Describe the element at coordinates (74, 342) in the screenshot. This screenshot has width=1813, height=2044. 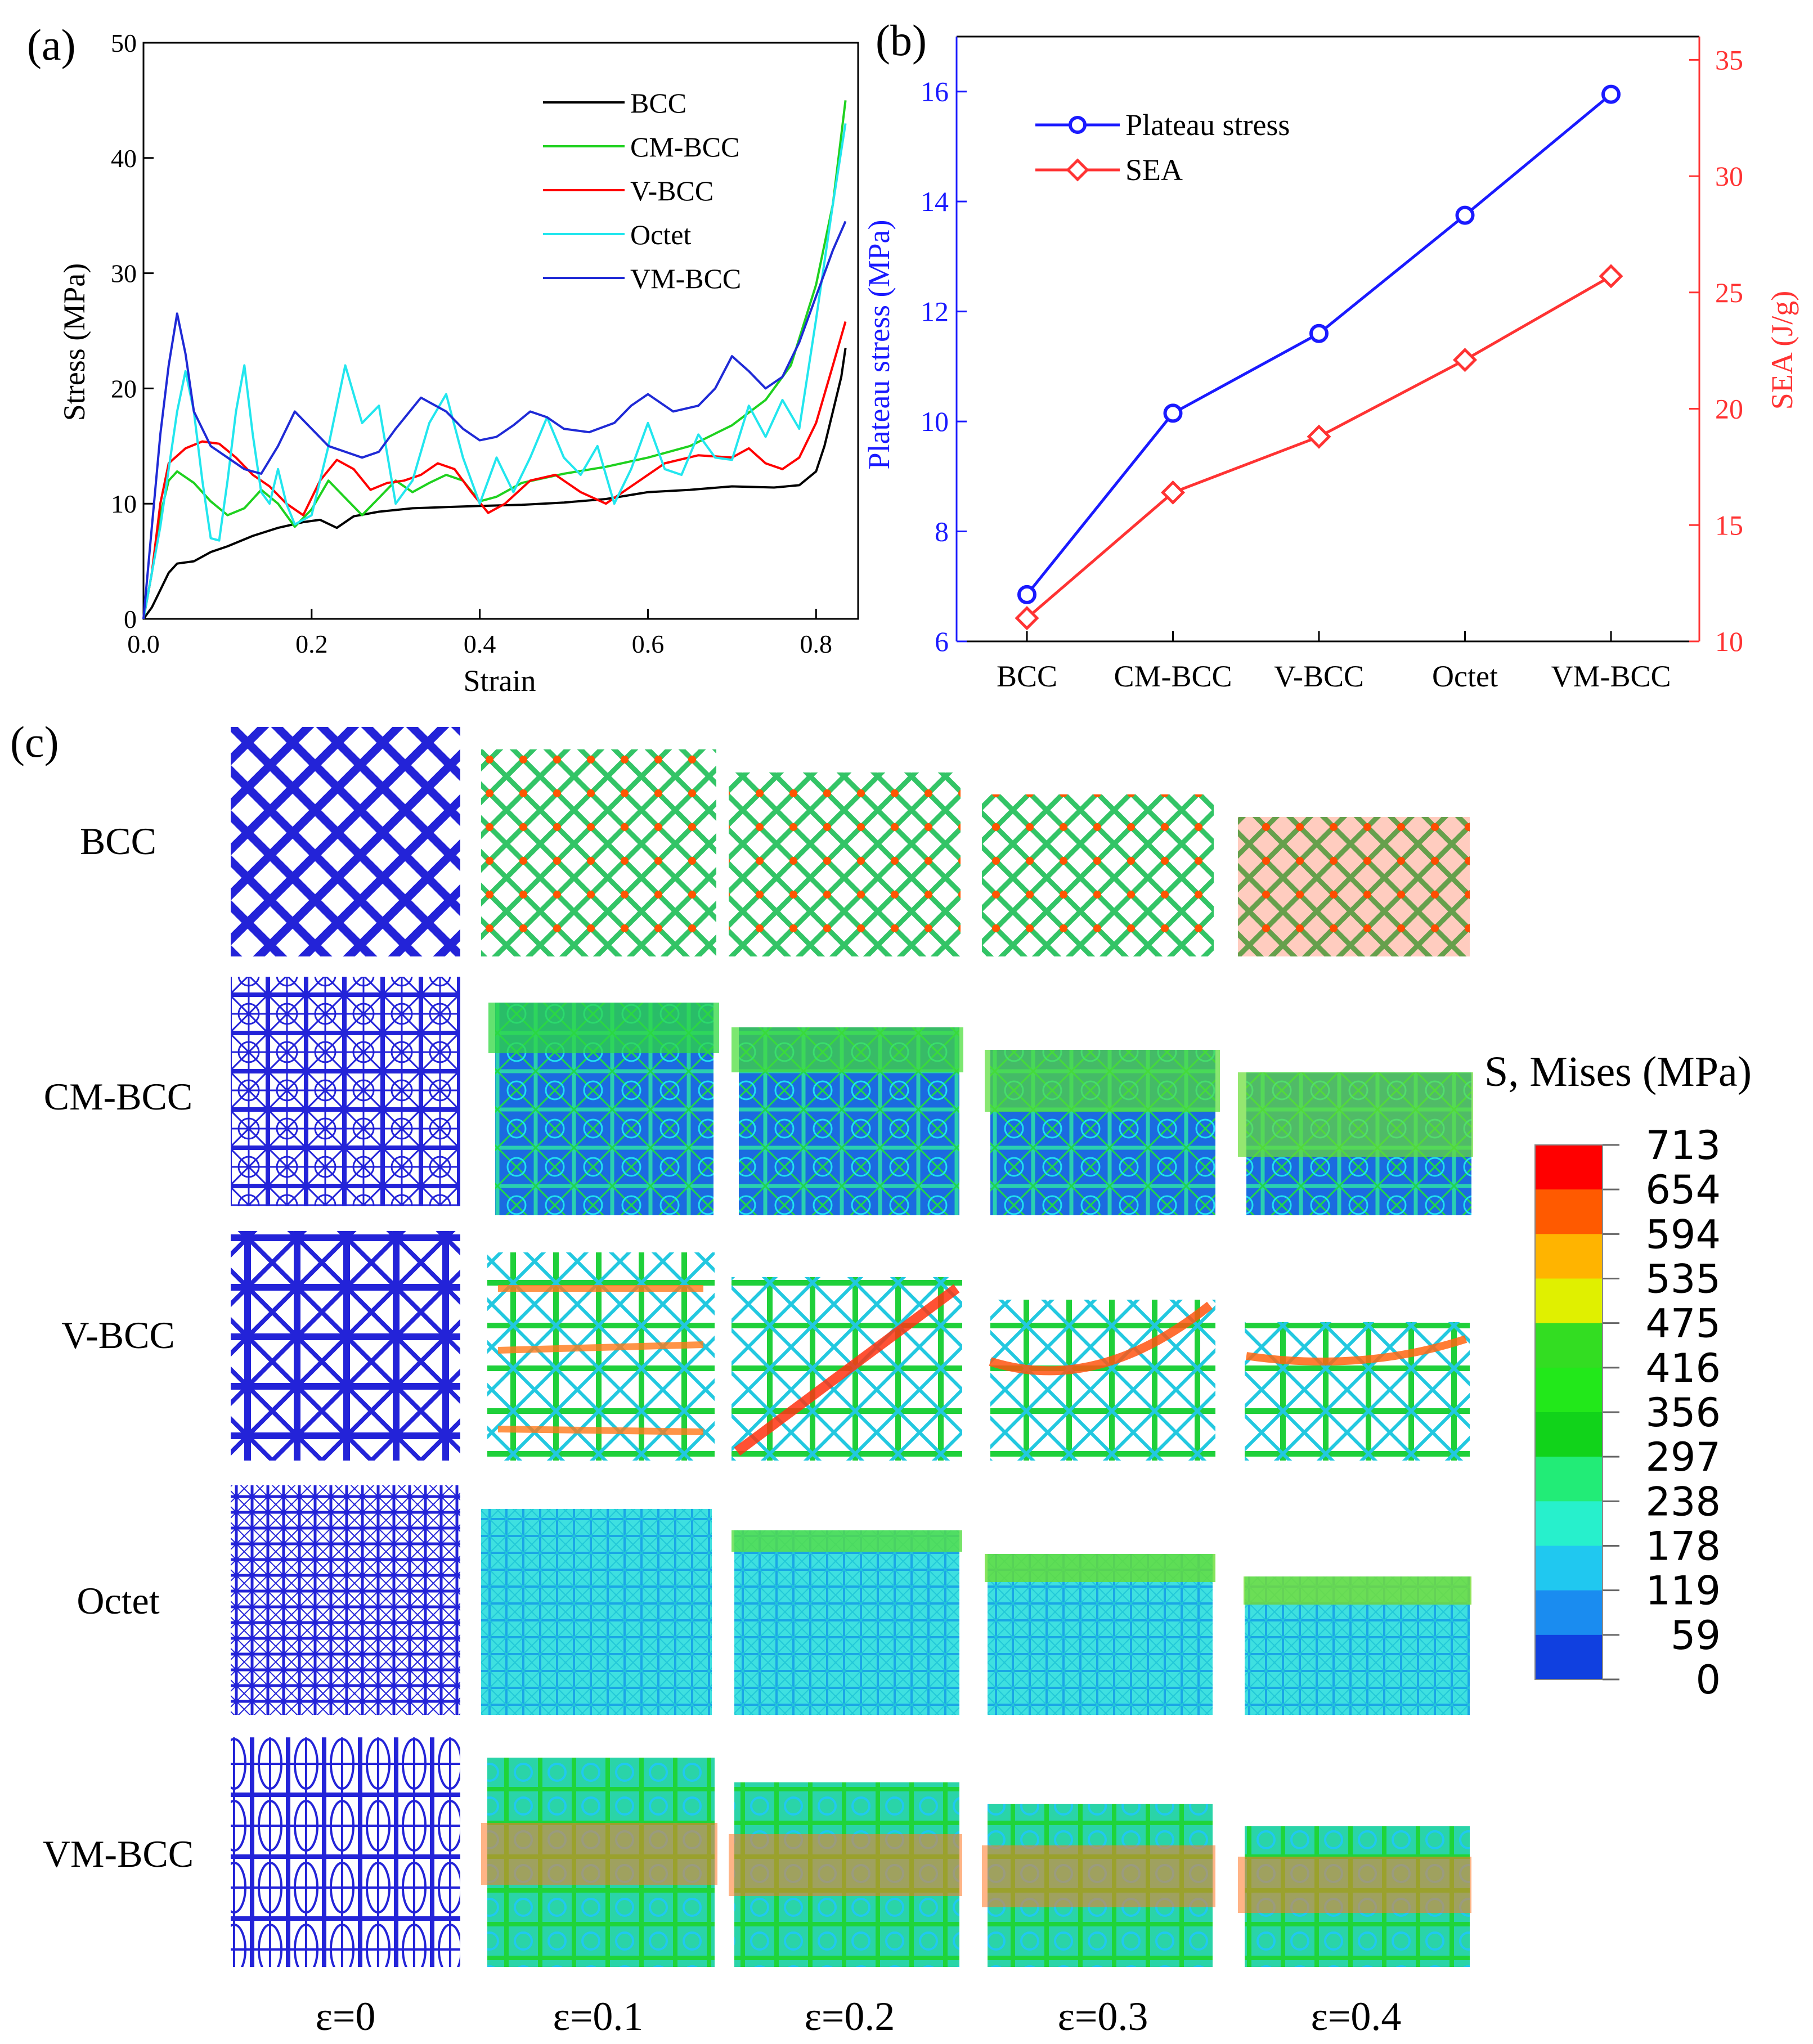
I see `y-axis-label: Stress (MPa)` at that location.